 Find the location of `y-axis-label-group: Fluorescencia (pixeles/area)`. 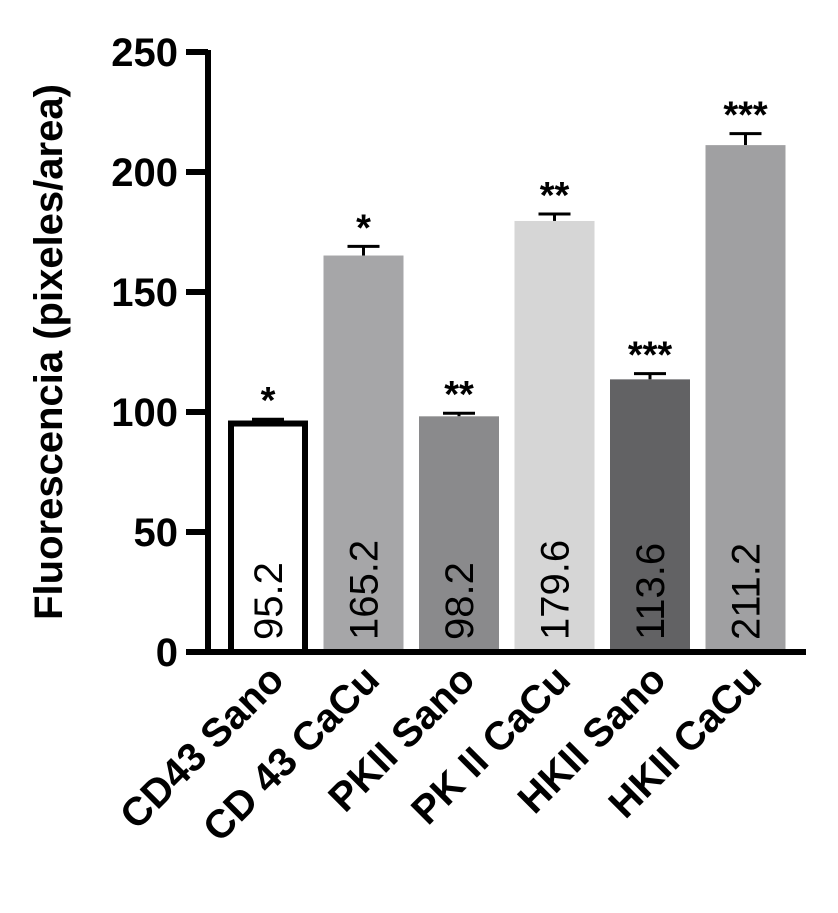

y-axis-label-group: Fluorescencia (pixeles/area) is located at coordinates (49, 352).